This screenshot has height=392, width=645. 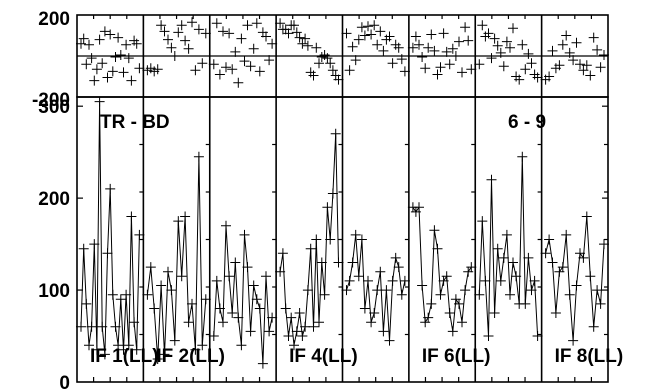 I want to click on phase-y-tick-label-bottom: -200, so click(x=51, y=100).